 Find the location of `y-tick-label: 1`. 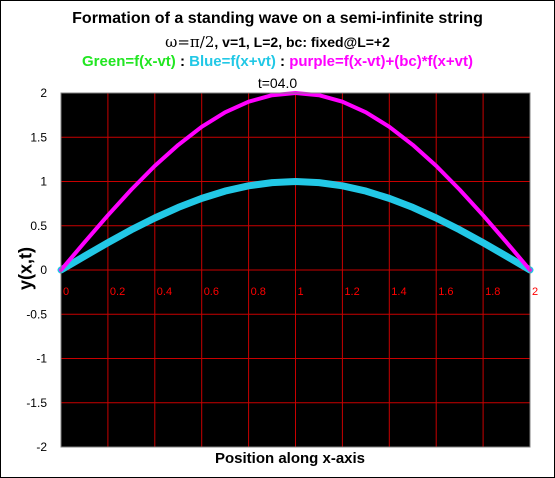

y-tick-label: 1 is located at coordinates (43, 182).